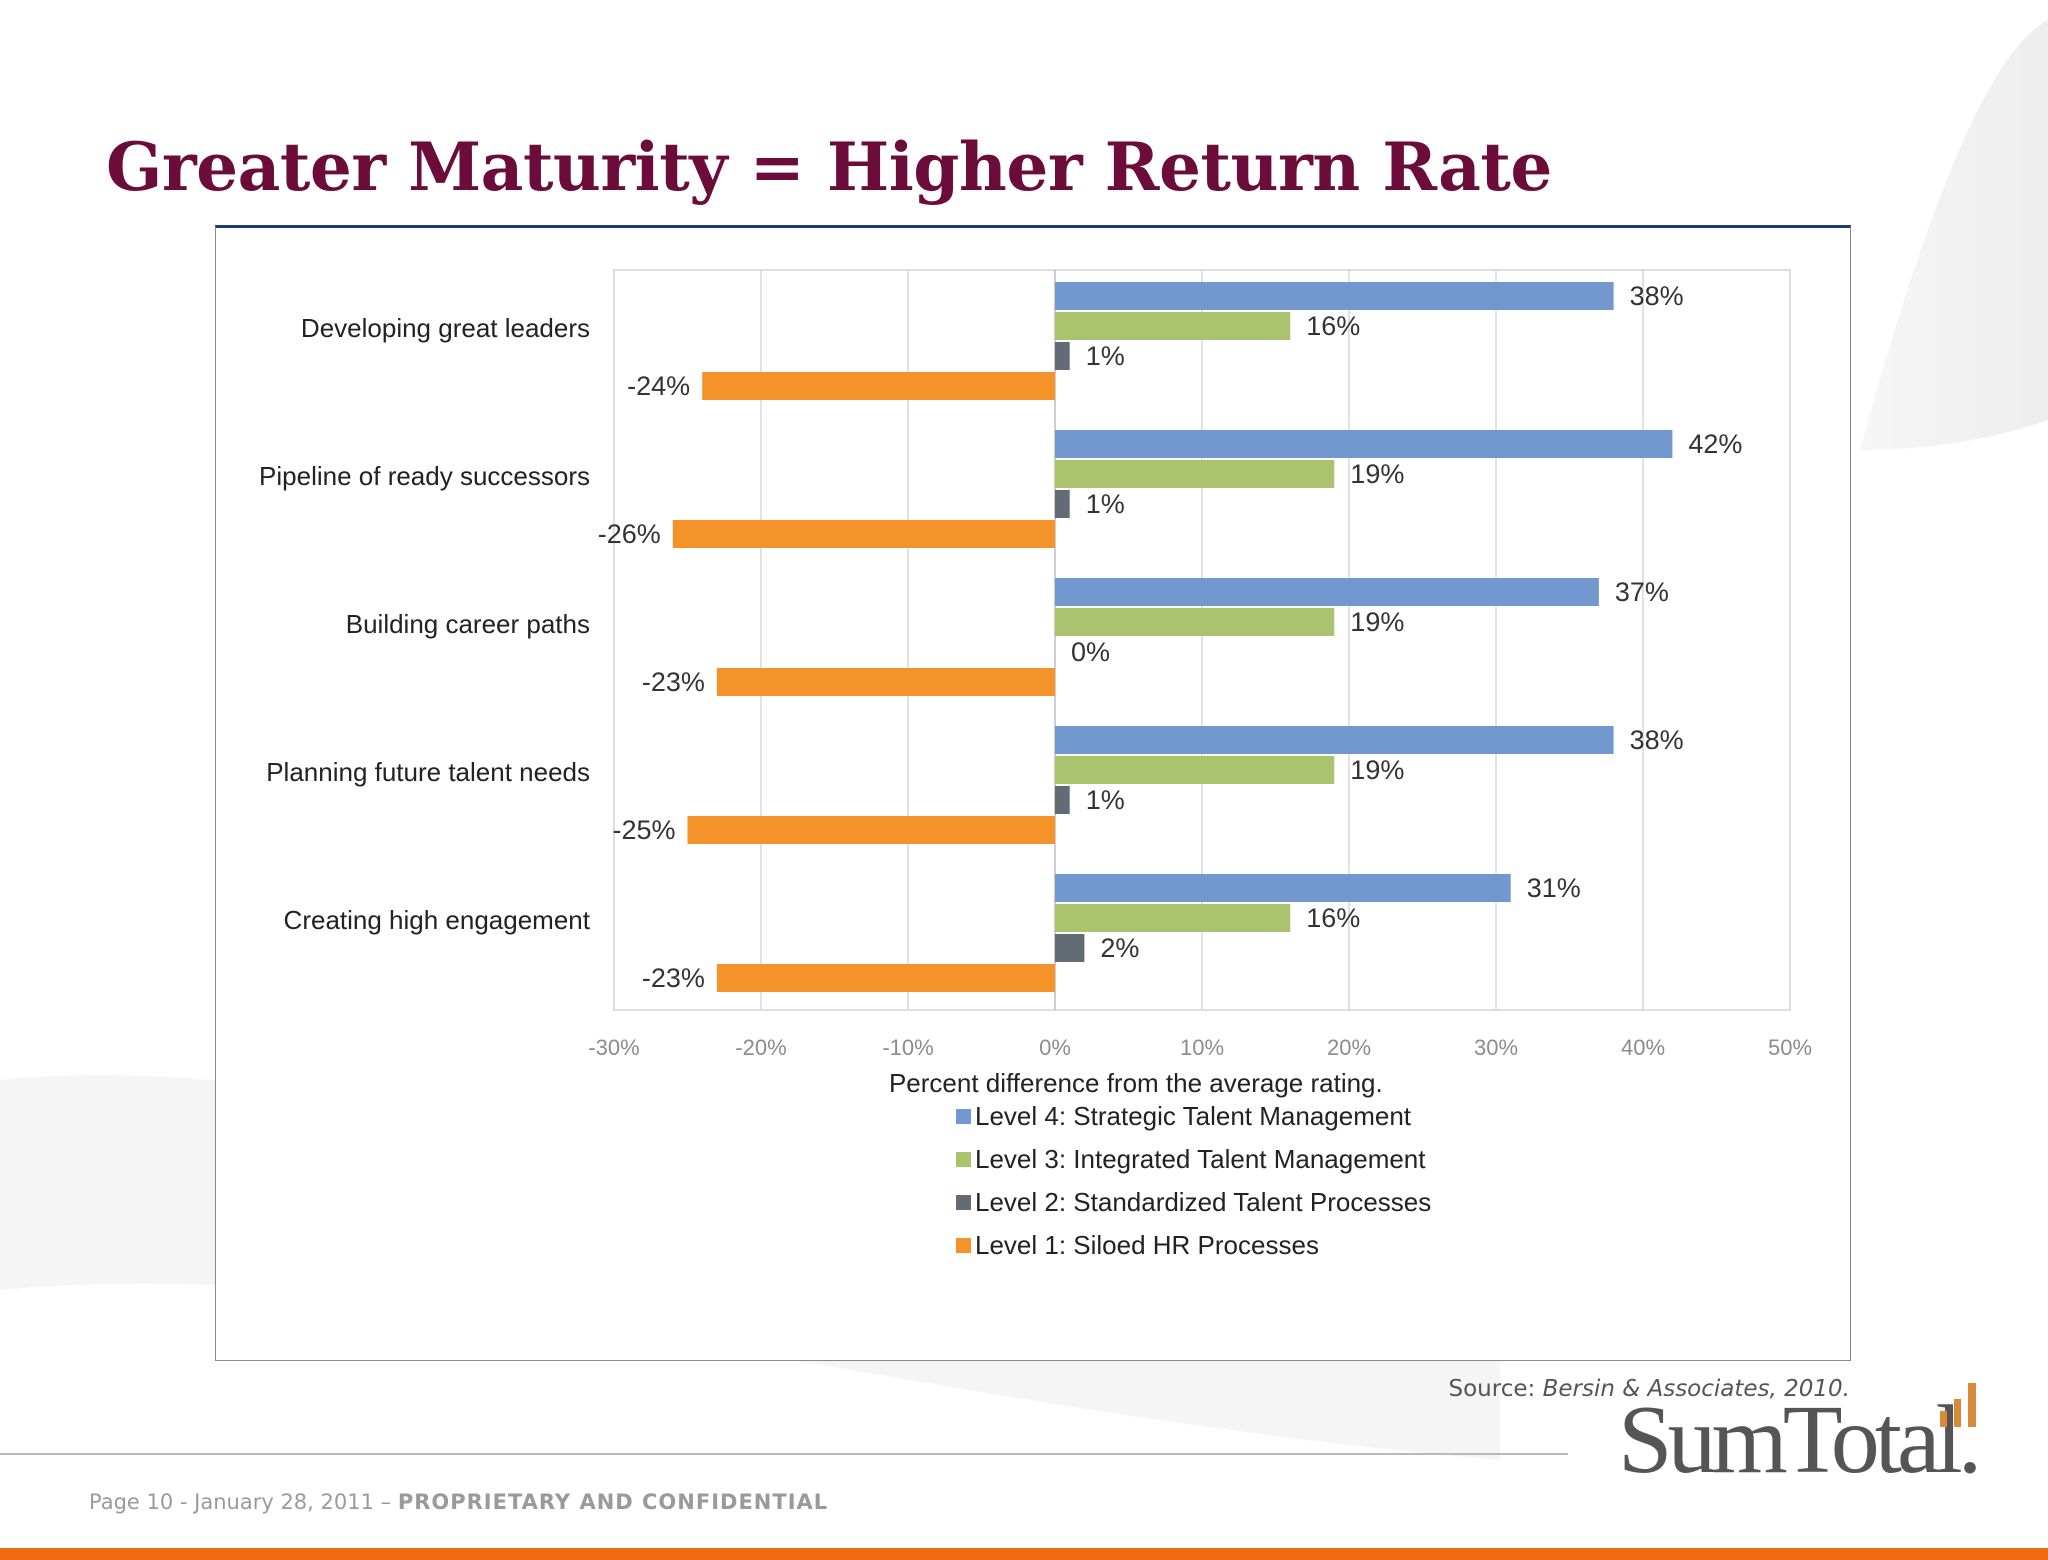  I want to click on x-tick-label: 0%, so click(1055, 1047).